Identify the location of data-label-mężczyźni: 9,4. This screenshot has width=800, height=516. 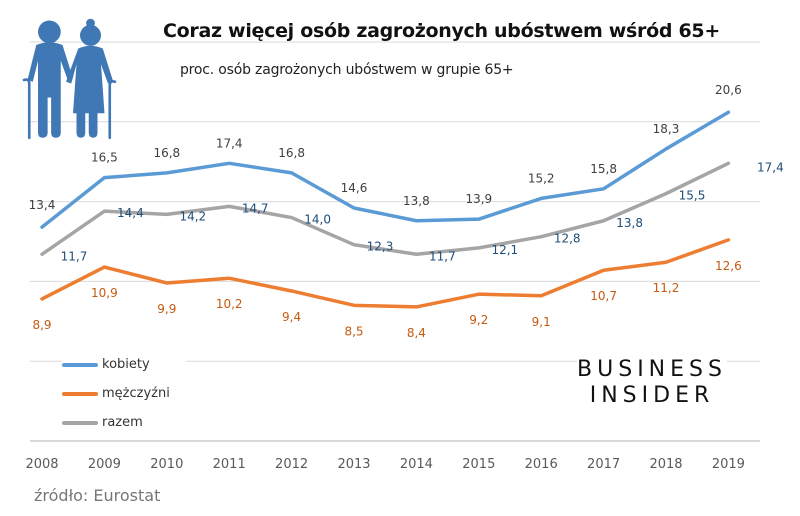
(291, 317).